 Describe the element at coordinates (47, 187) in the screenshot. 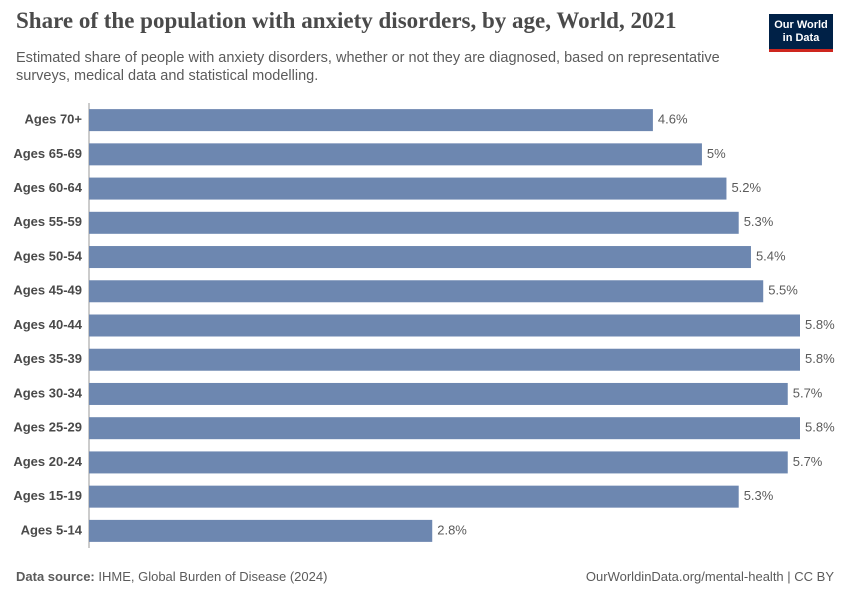

I see `category-label: Ages 60-64` at that location.